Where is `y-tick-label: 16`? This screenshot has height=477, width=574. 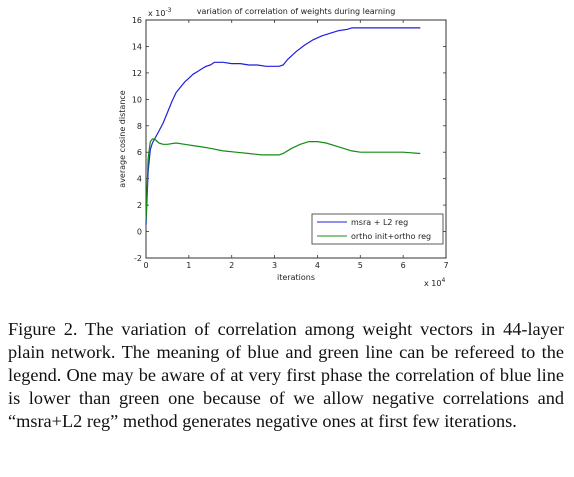
y-tick-label: 16 is located at coordinates (137, 20).